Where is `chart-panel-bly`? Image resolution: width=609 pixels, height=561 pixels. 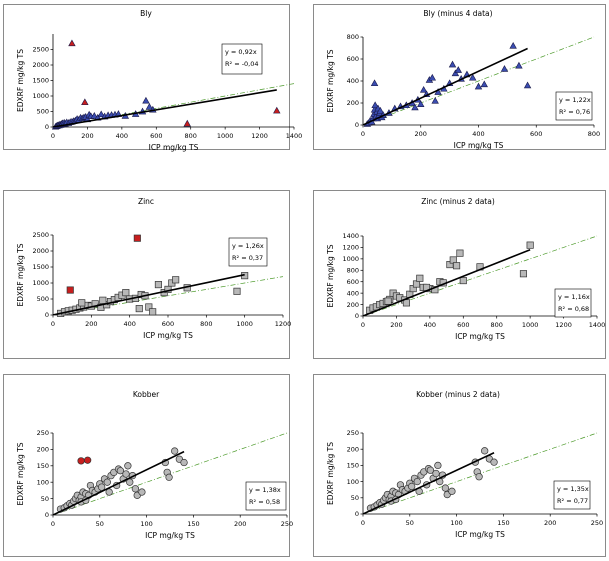
chart-panel-bly is located at coordinates (146, 77).